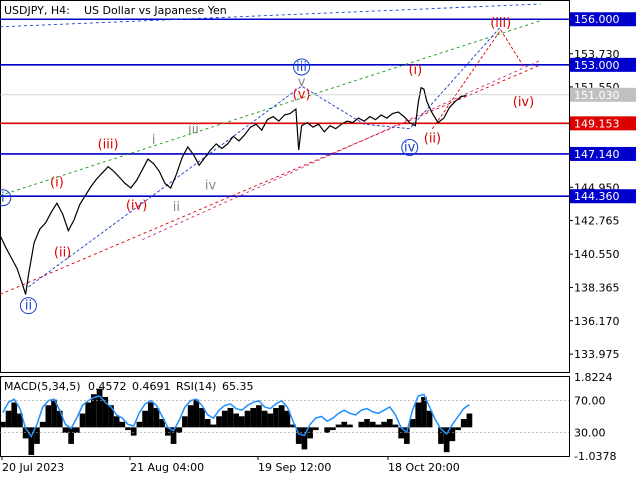 Image resolution: width=640 pixels, height=484 pixels. What do you see at coordinates (597, 19) in the screenshot?
I see `level-tag-0: 156.000` at bounding box center [597, 19].